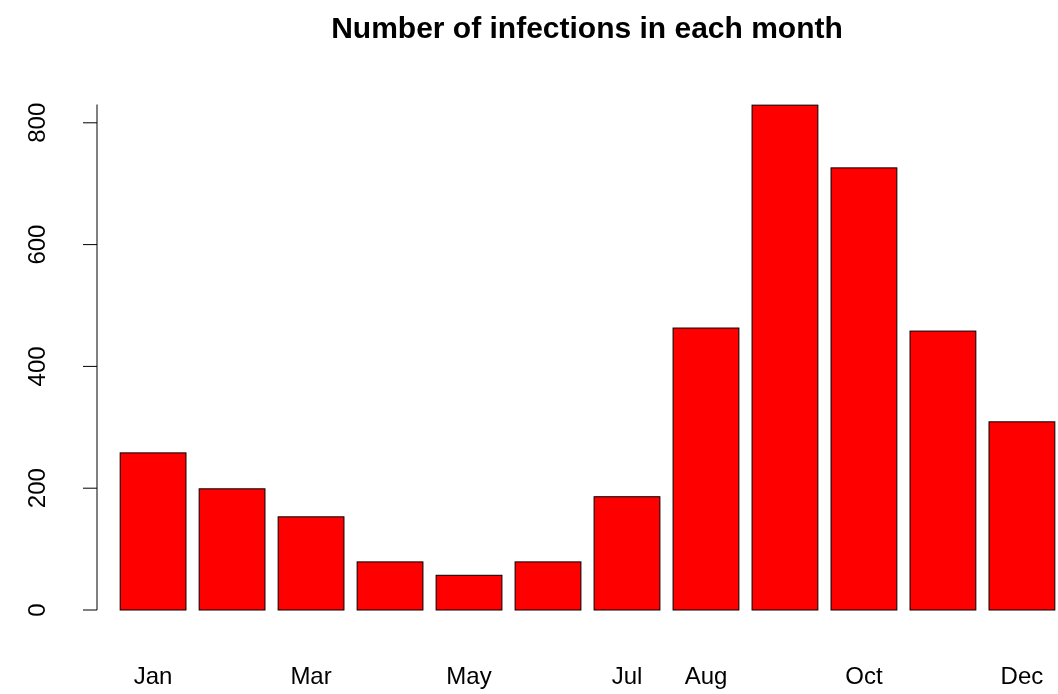  What do you see at coordinates (587, 27) in the screenshot?
I see `chart-title: Number of infections in each month` at bounding box center [587, 27].